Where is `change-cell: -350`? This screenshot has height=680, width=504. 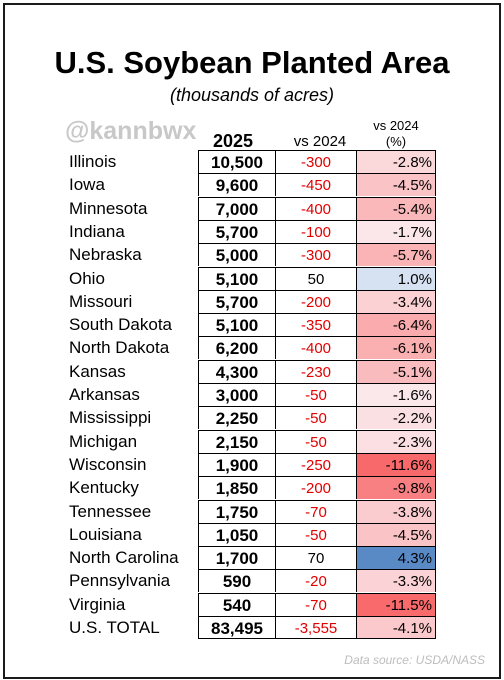
change-cell: -350 is located at coordinates (316, 324).